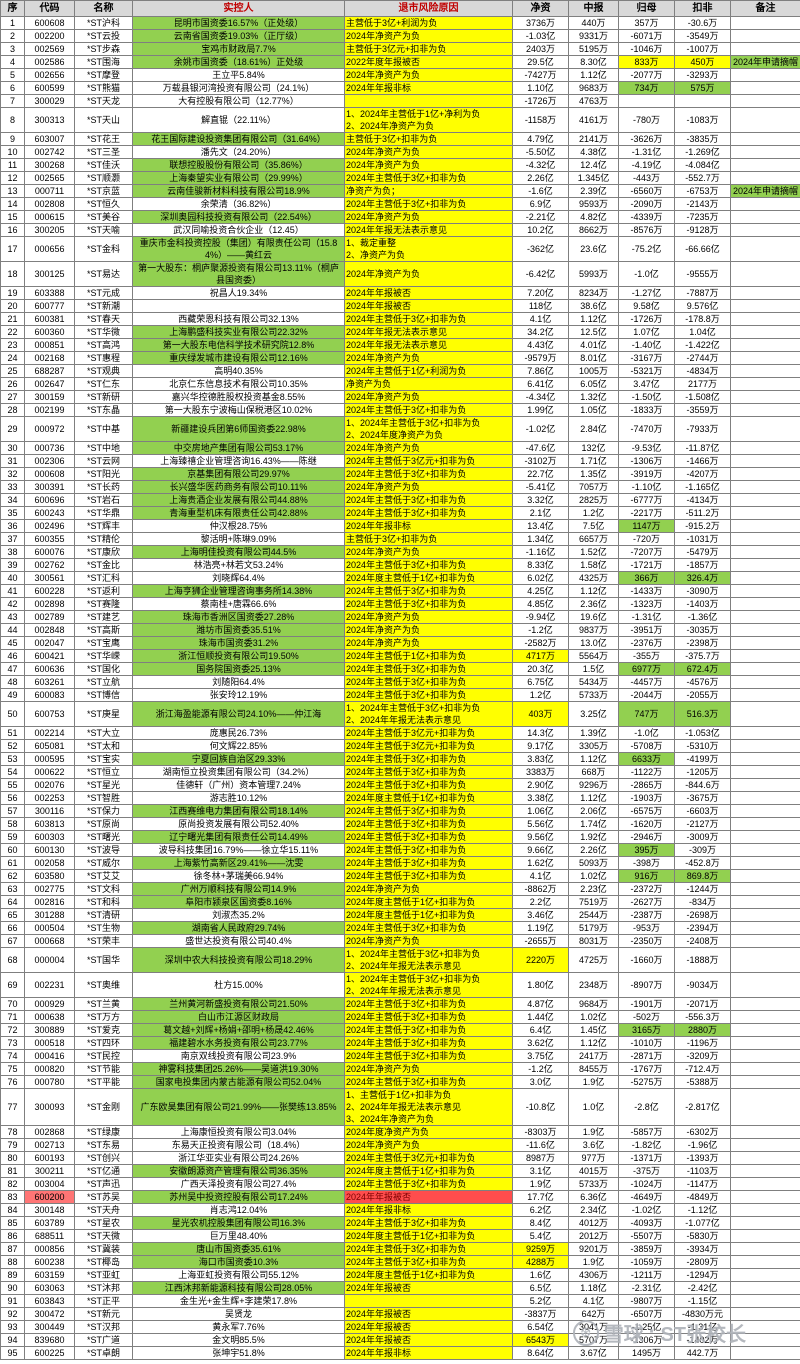  Describe the element at coordinates (540, 1171) in the screenshot. I see `cell-net-assets: 3.1亿` at that location.